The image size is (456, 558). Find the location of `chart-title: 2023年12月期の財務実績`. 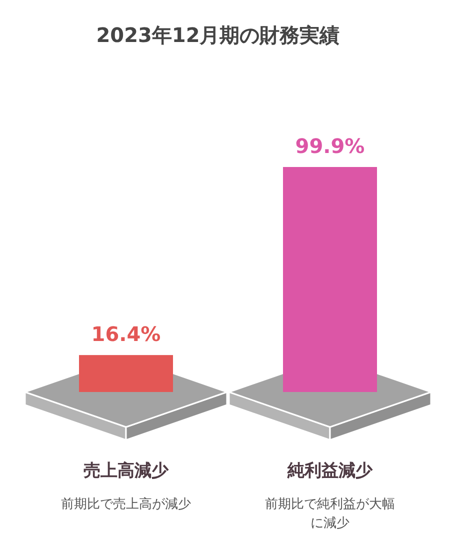

chart-title: 2023年12月期の財務実績 is located at coordinates (218, 35).